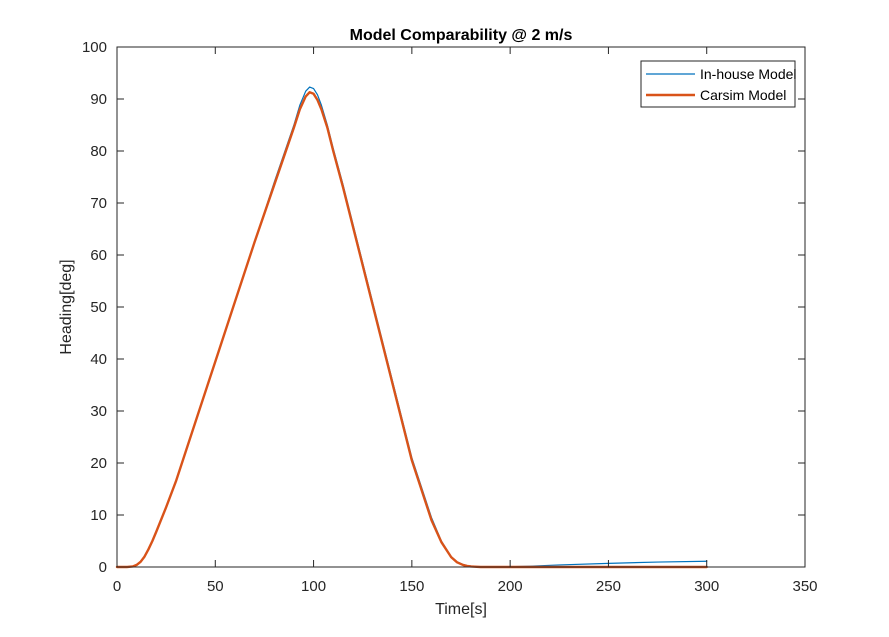  I want to click on y-tick-label: 60, so click(98, 255).